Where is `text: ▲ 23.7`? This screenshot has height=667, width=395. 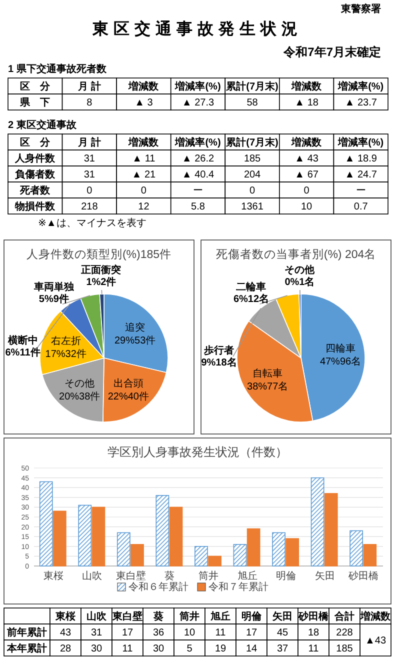
text: ▲ 23.7 is located at coordinates (361, 103).